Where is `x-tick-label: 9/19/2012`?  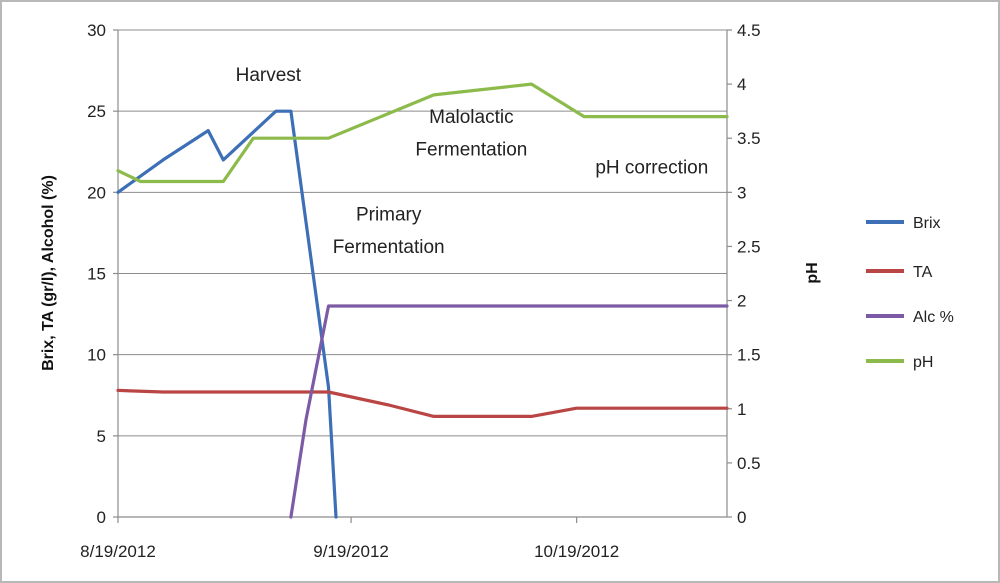 x-tick-label: 9/19/2012 is located at coordinates (351, 551).